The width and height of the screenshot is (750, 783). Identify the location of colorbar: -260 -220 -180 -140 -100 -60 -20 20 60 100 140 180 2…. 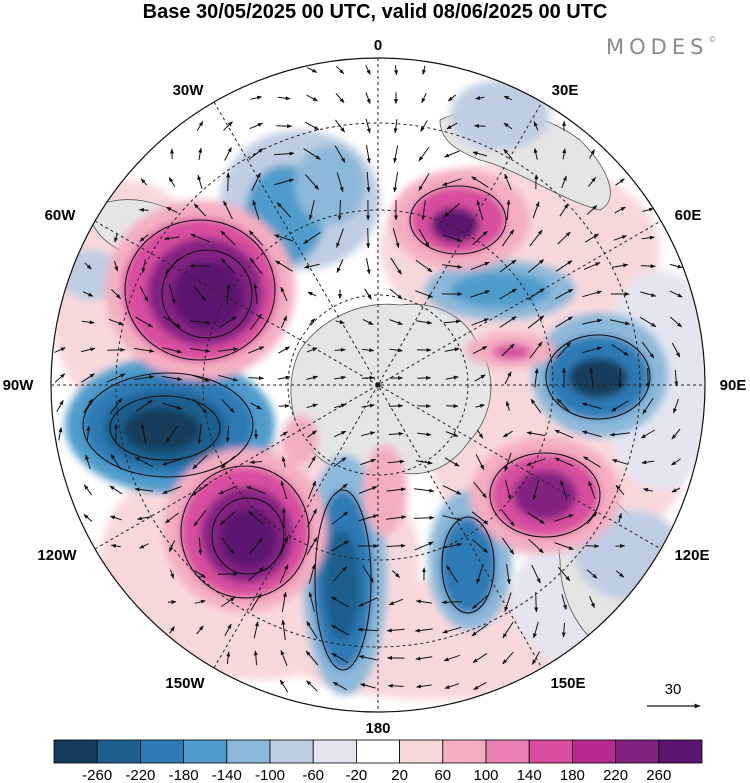
(378, 761).